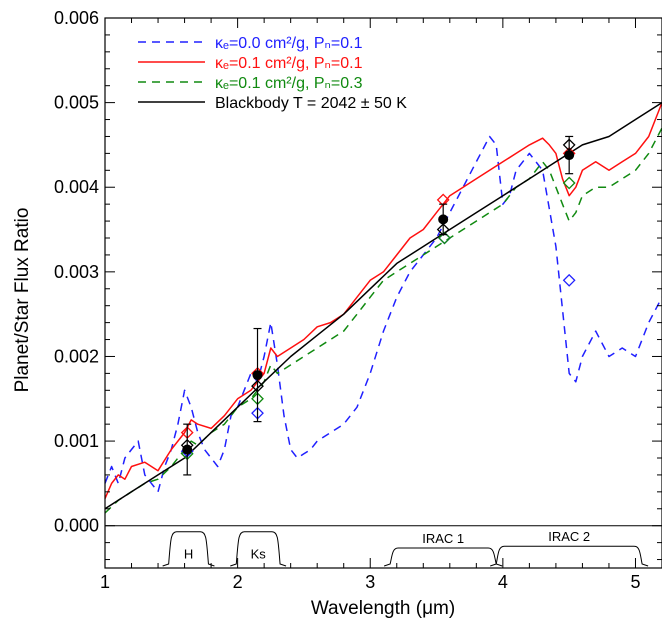 Image resolution: width=662 pixels, height=622 pixels. I want to click on filter-label-1: H, so click(188, 554).